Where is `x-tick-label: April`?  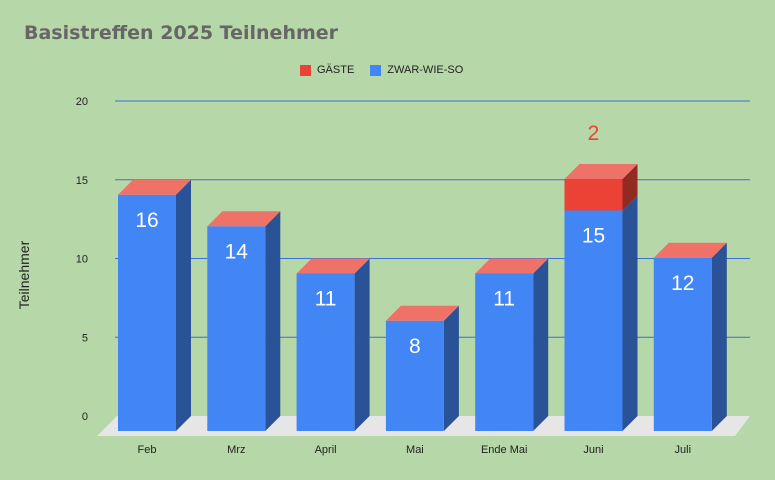 x-tick-label: April is located at coordinates (326, 450).